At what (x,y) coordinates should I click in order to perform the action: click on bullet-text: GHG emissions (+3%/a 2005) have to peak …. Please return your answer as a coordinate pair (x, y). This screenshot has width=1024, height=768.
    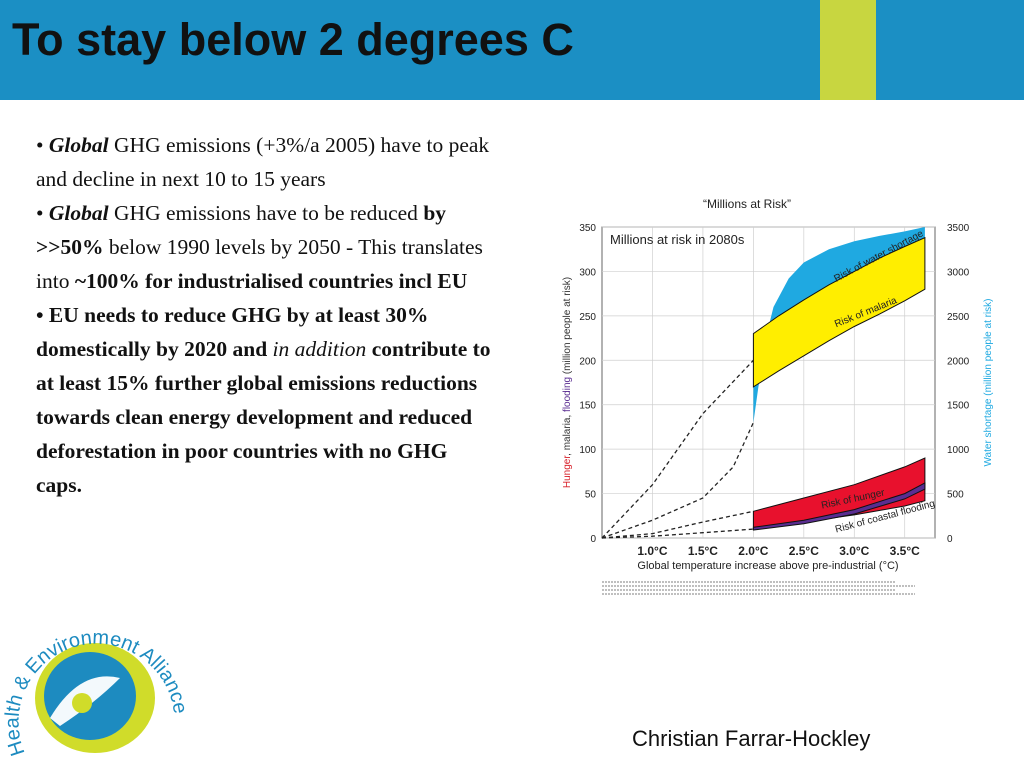
    Looking at the image, I should click on (263, 162).